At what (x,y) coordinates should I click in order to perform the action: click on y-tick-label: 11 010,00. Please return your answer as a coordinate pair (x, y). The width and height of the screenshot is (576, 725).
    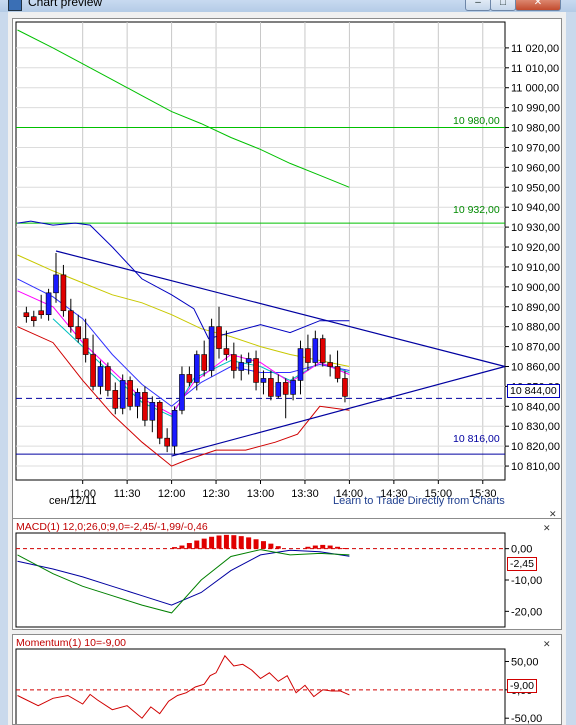
    Looking at the image, I should click on (535, 69).